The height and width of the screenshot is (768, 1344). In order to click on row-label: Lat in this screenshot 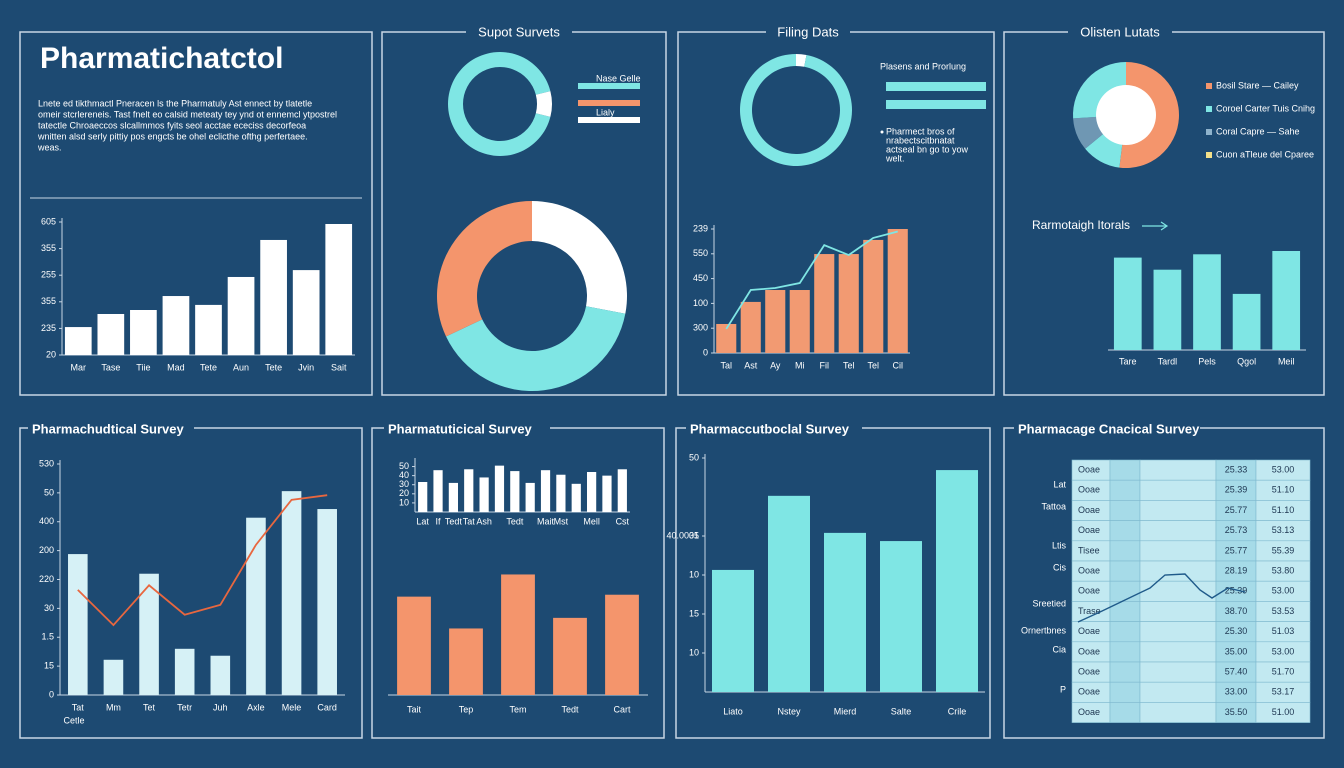, I will do `click(1059, 484)`.